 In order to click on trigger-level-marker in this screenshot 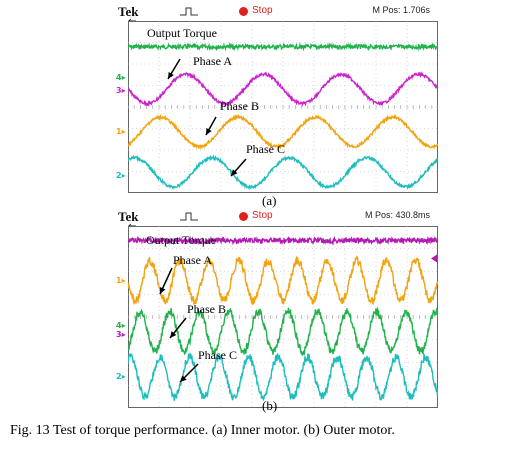, I will do `click(434, 258)`.